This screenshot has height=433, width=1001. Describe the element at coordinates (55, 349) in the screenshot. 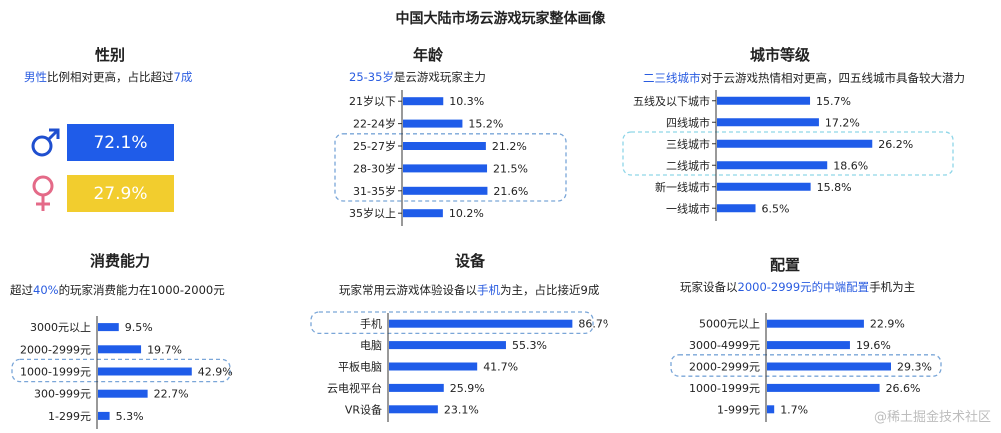

I see `category-label: 2000-2999元` at that location.